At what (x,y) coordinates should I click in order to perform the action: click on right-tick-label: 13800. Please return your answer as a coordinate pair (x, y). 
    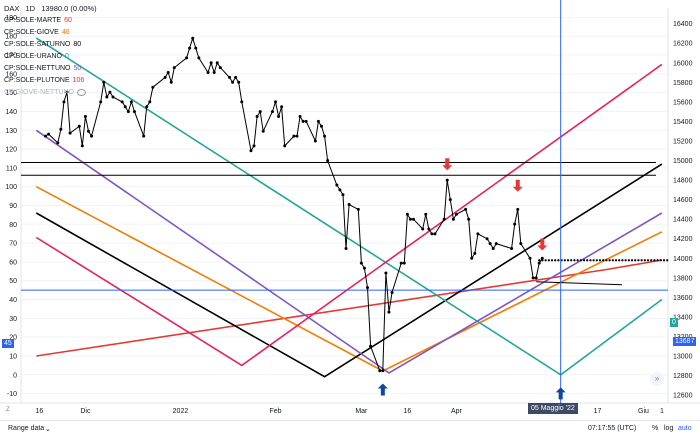
    Looking at the image, I should click on (683, 278).